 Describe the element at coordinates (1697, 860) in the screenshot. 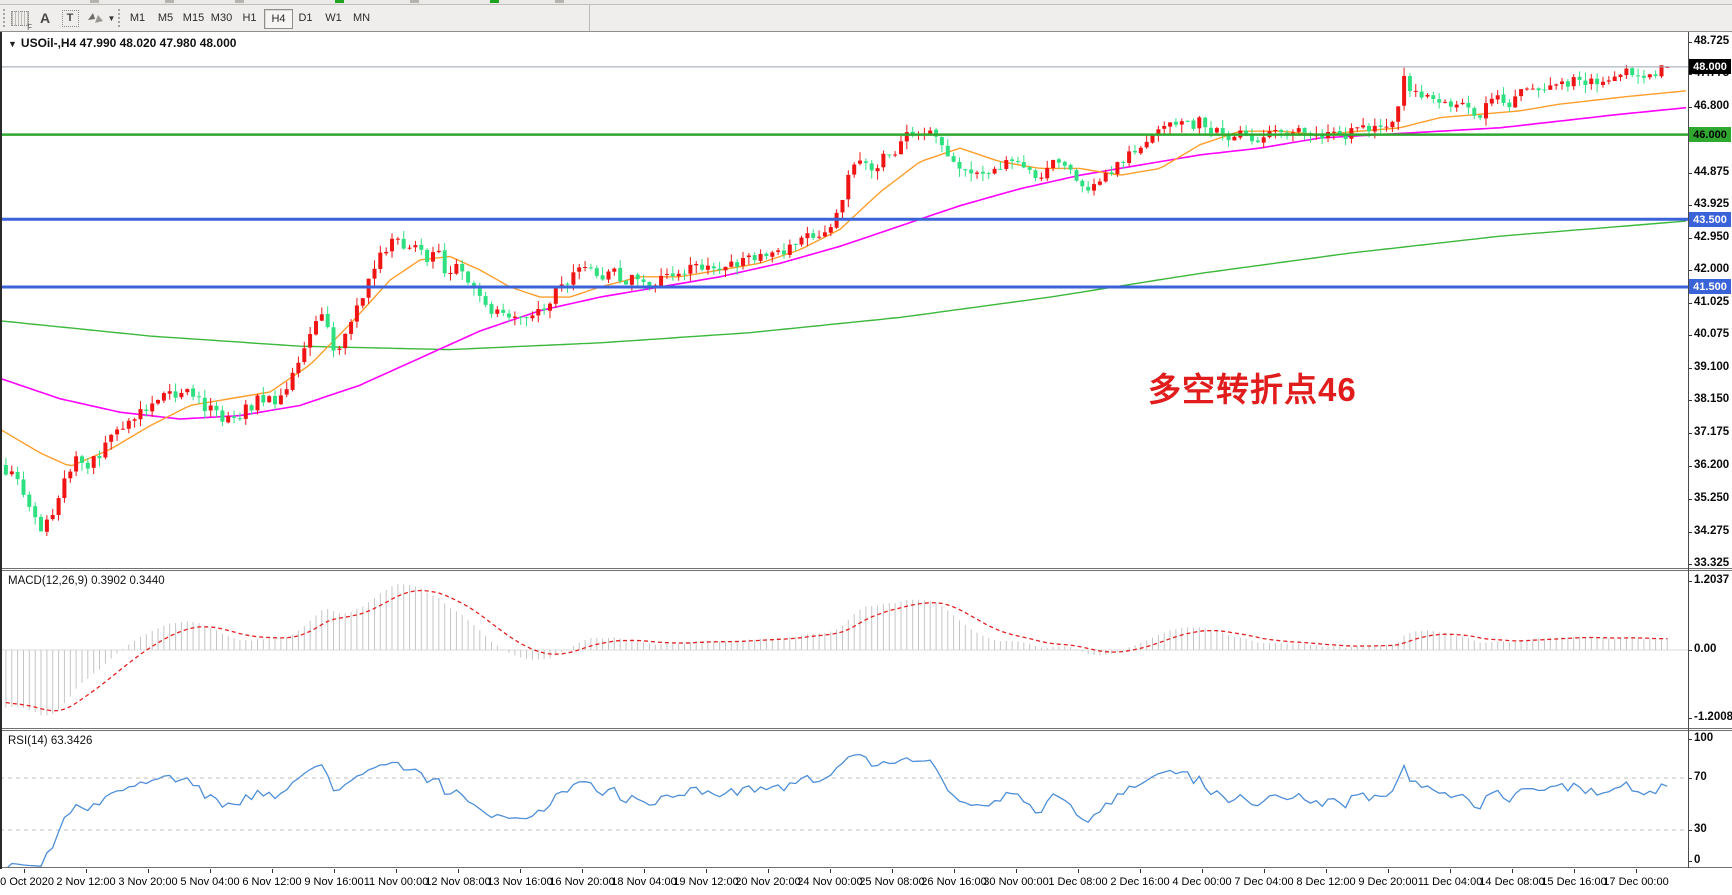

I see `rsi-tick-label: 0` at that location.